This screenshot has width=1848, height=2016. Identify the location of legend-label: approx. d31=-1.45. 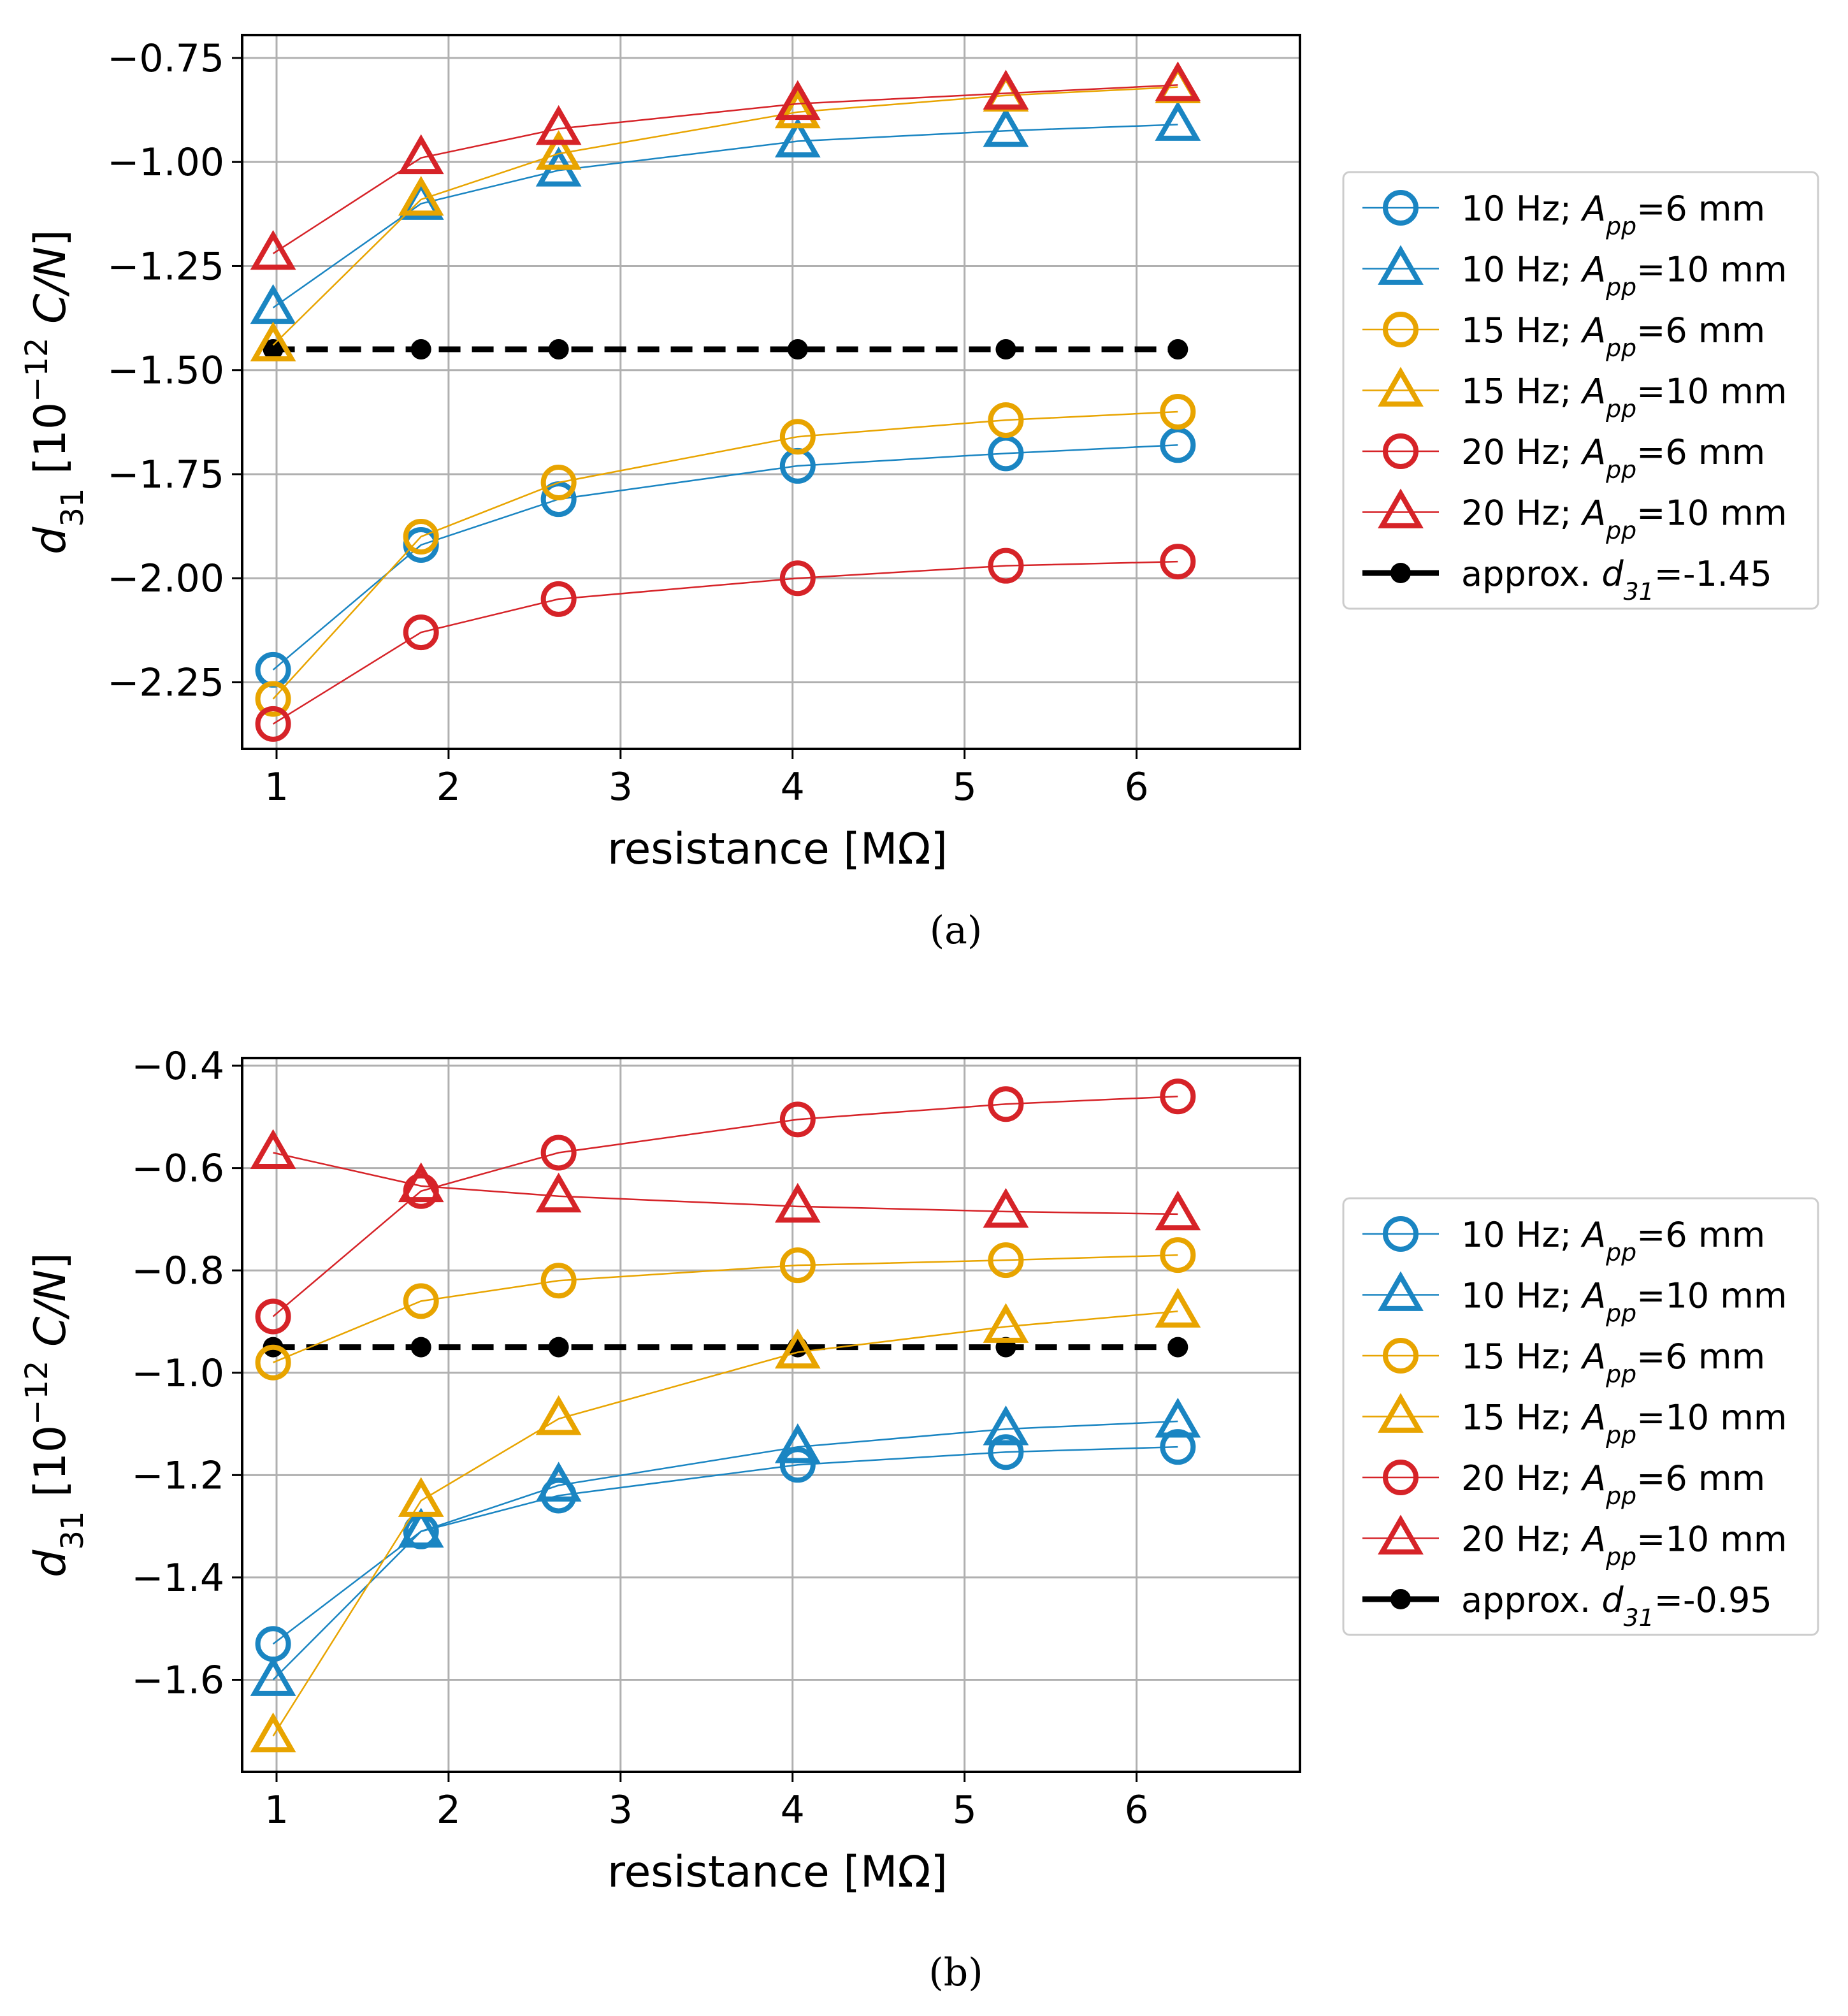
(1616, 580).